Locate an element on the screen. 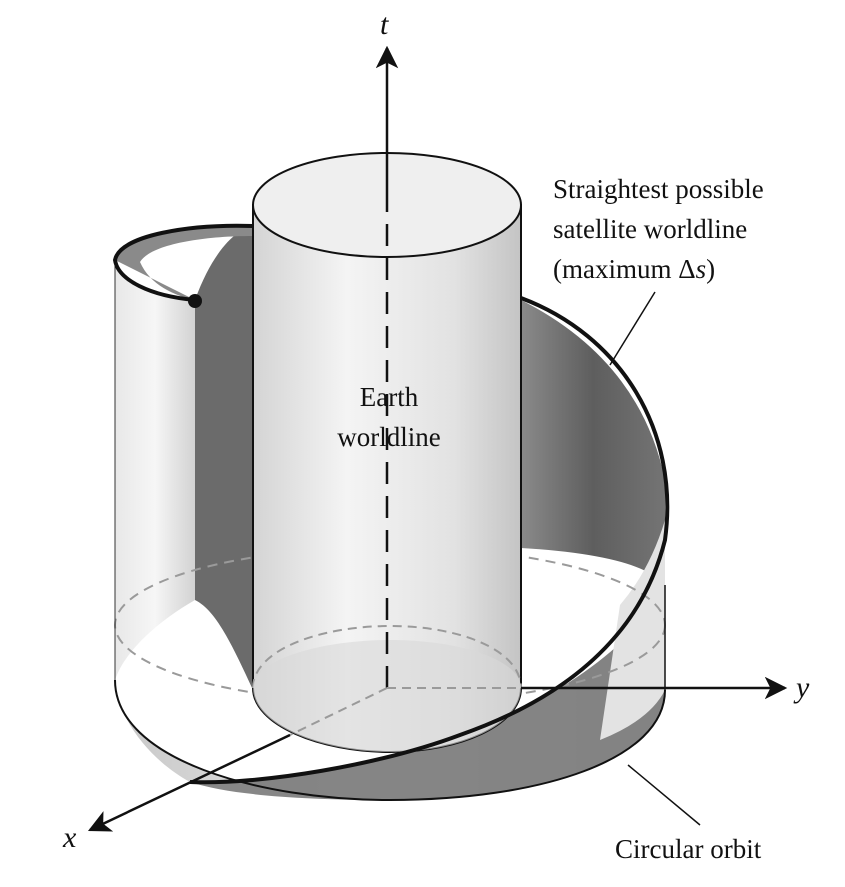  y-axis-label: y is located at coordinates (801, 687).